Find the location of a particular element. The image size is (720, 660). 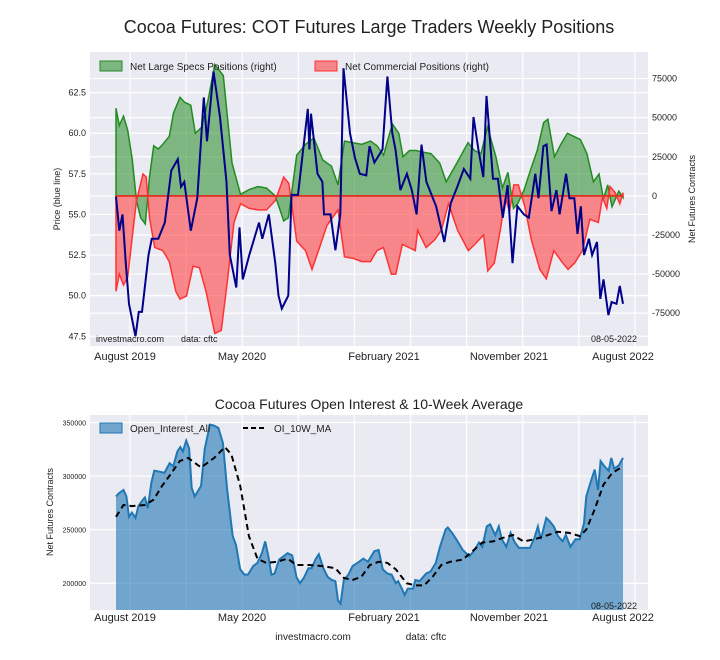

legend-oi: Open_Interest_All is located at coordinates (170, 429).